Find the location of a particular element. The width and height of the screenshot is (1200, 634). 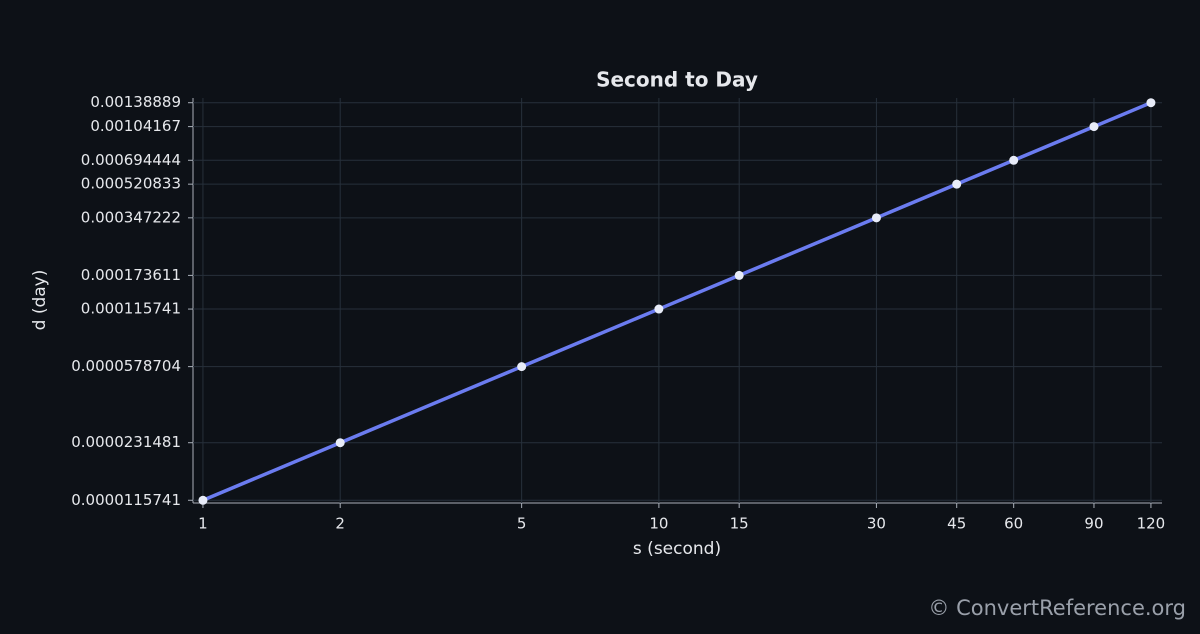

y-tick-label: 0.000115741 is located at coordinates (131, 309).